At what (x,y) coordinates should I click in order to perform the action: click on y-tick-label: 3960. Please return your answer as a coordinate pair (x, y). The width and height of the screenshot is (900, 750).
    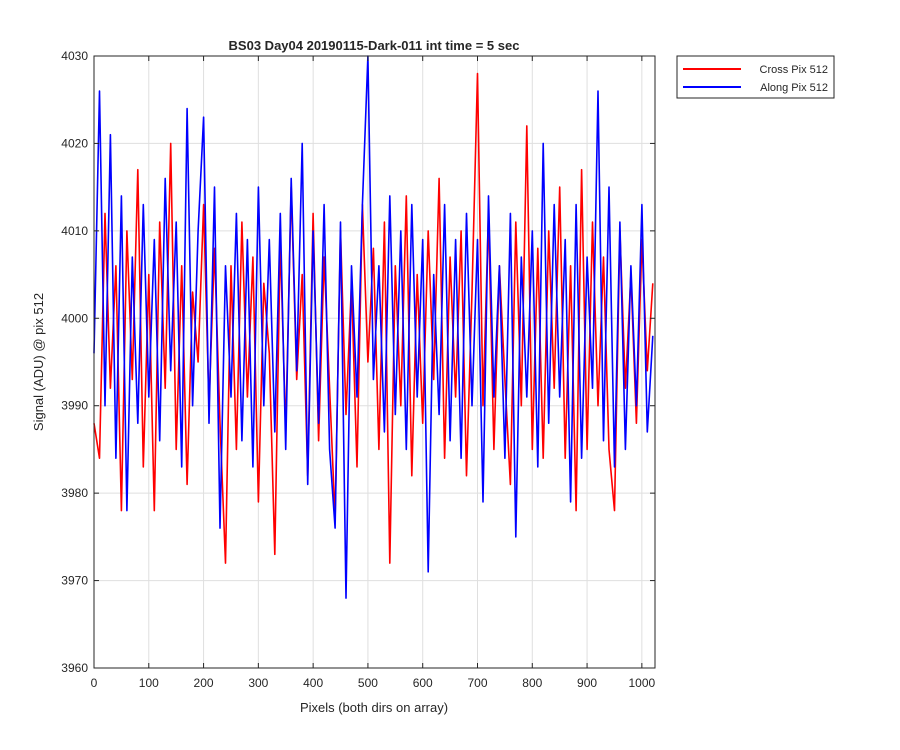
    Looking at the image, I should click on (74, 668).